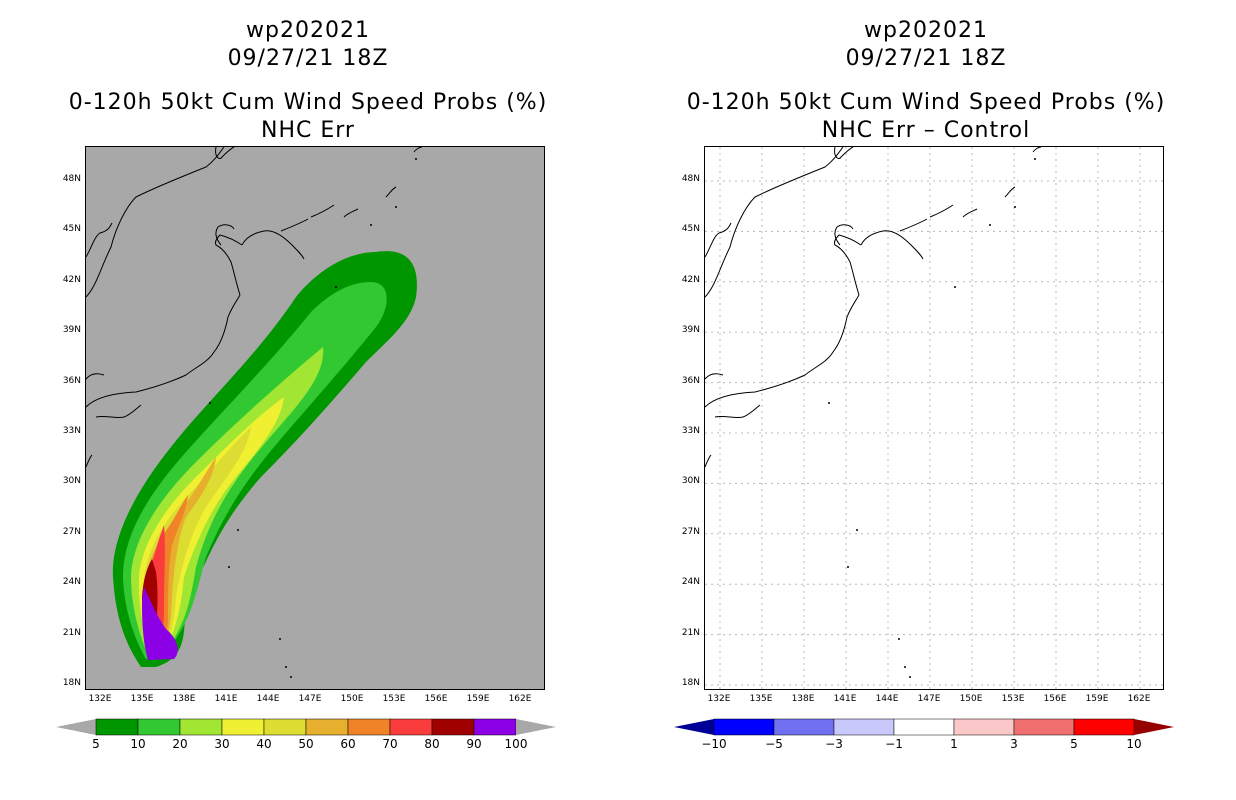  I want to click on right-lat-label: 27N, so click(690, 531).